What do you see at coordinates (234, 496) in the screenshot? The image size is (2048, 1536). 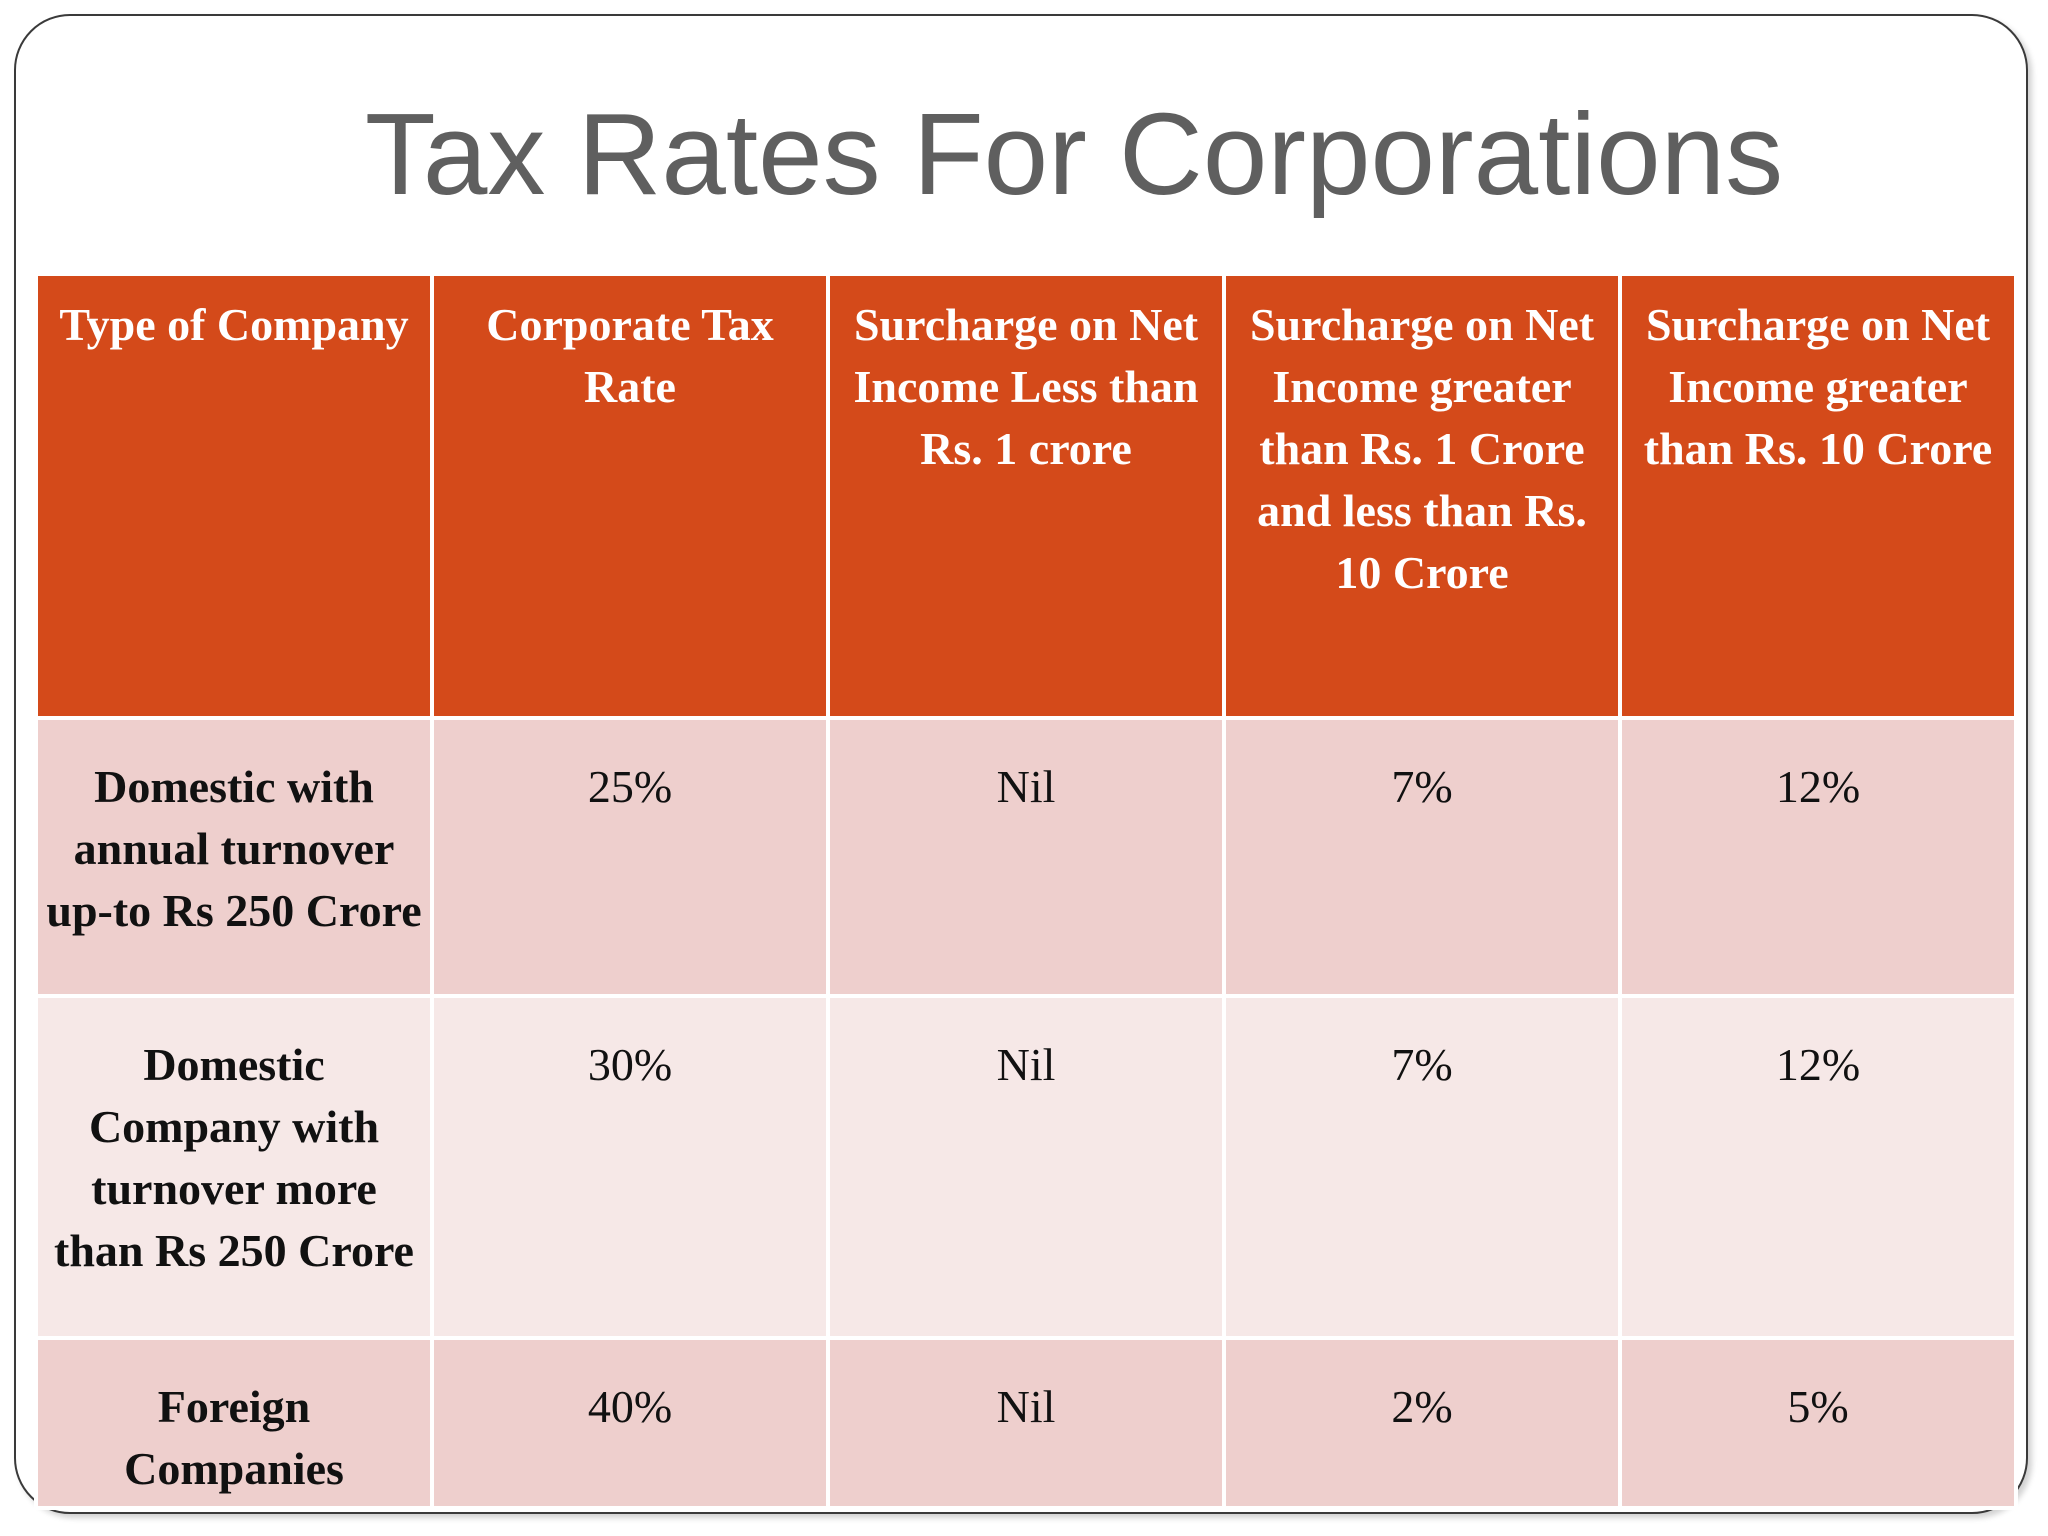 I see `header-type-of-company: Type of Company` at bounding box center [234, 496].